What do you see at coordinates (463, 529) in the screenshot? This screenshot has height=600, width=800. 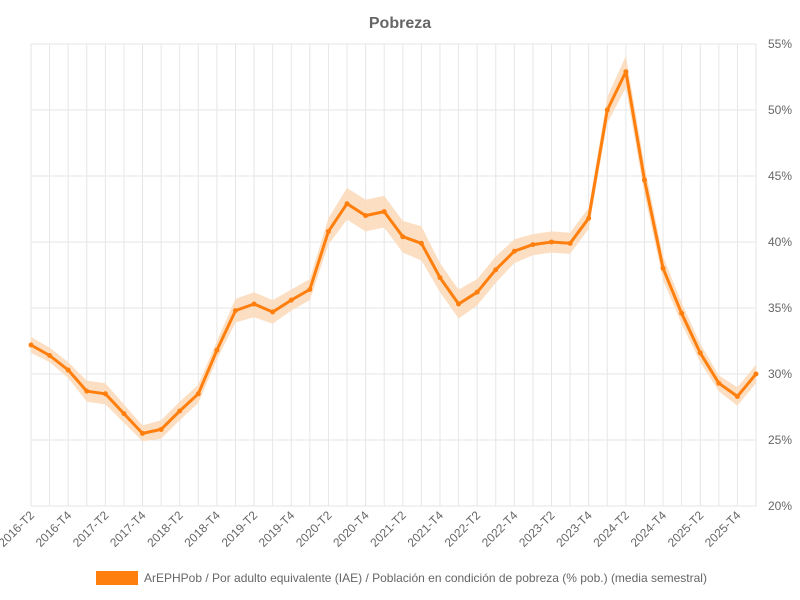 I see `x-tick-label: 2022-T2` at bounding box center [463, 529].